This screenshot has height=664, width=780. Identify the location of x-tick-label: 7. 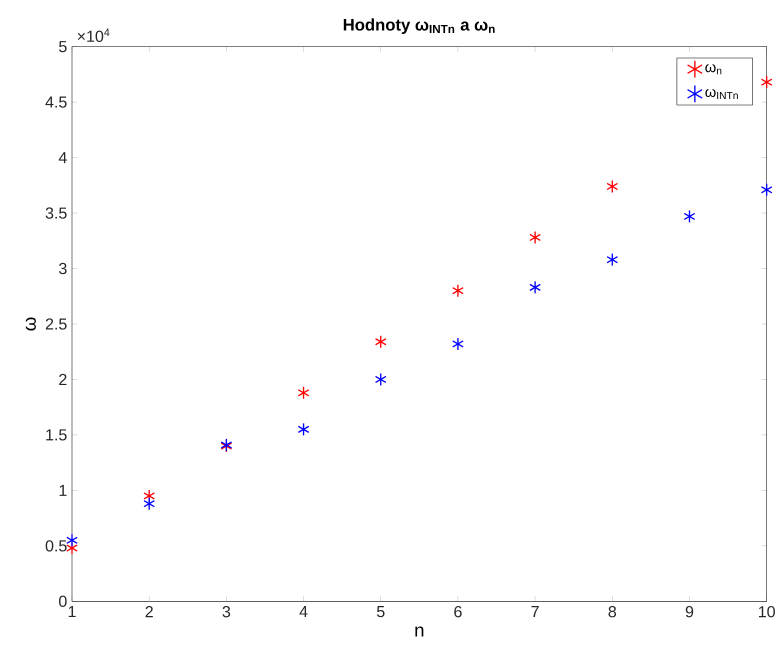
(535, 612).